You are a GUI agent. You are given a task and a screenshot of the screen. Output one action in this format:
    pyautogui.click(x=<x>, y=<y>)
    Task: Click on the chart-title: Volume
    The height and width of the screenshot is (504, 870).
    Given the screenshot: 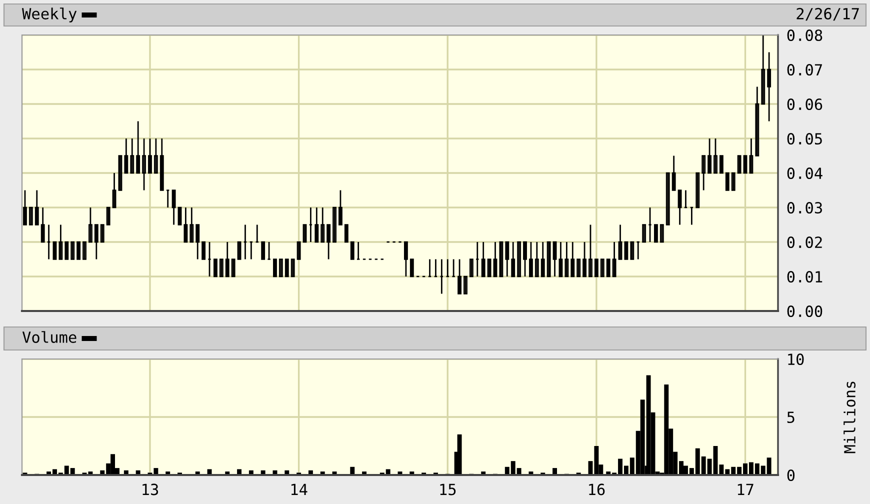 What is the action you would take?
    pyautogui.click(x=49, y=337)
    